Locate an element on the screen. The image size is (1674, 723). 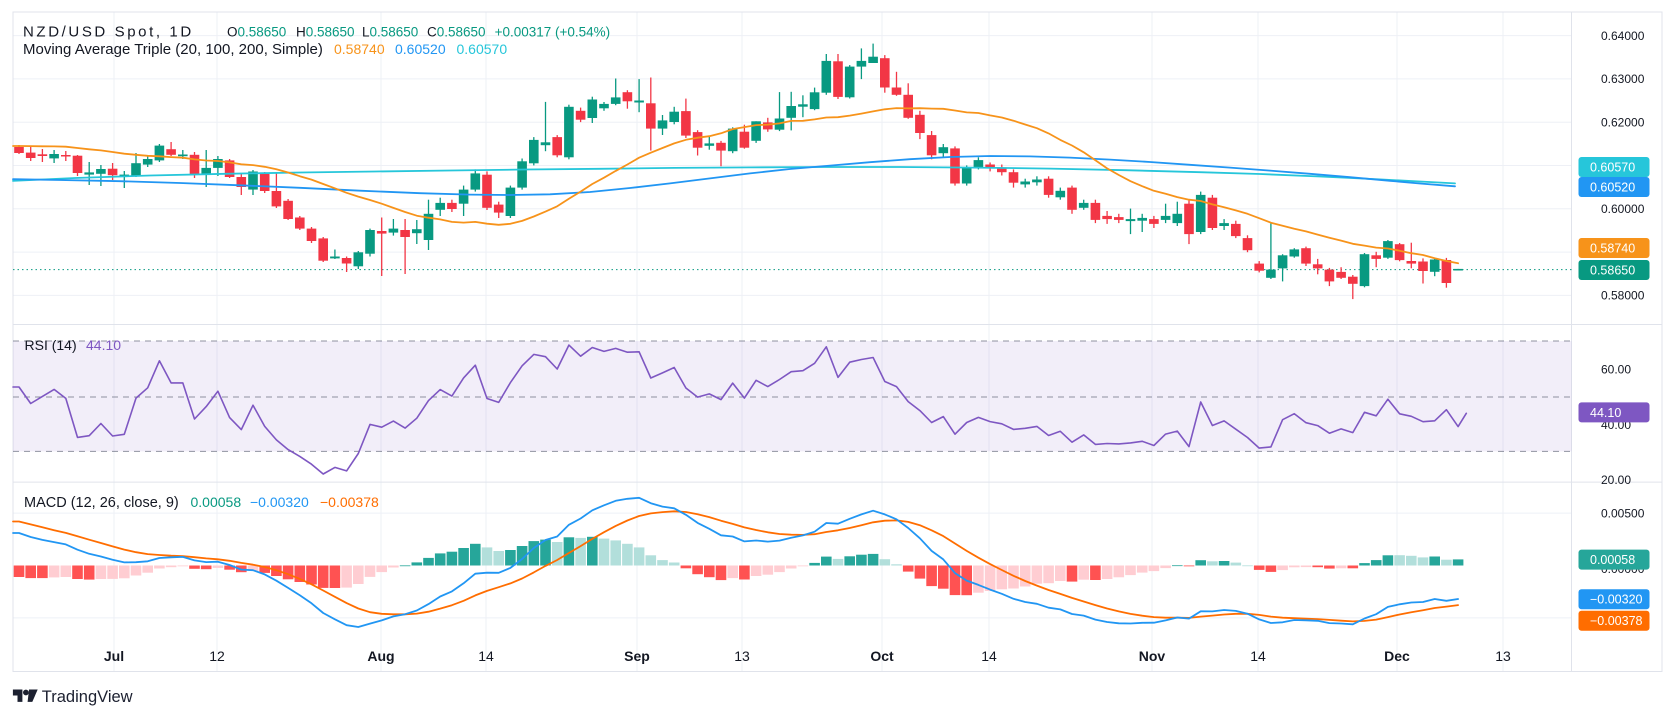
svg-text: 60.00 is located at coordinates (1616, 370).